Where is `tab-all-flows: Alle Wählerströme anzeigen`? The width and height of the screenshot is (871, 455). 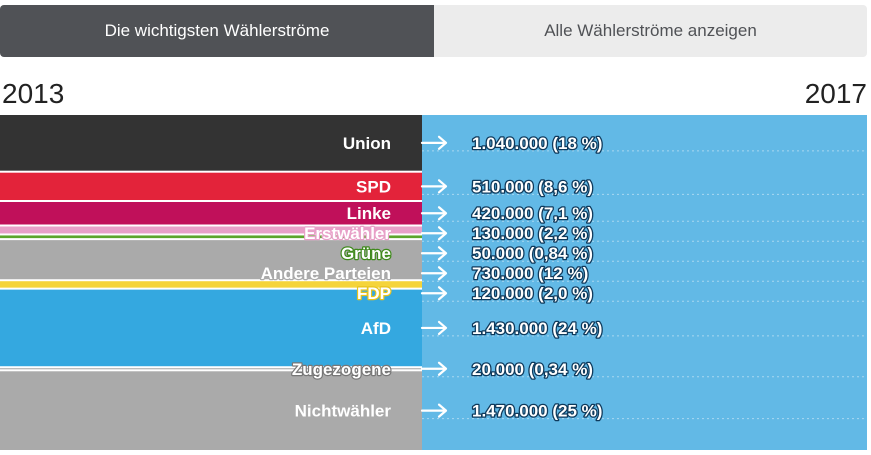 tab-all-flows: Alle Wählerströme anzeigen is located at coordinates (650, 31).